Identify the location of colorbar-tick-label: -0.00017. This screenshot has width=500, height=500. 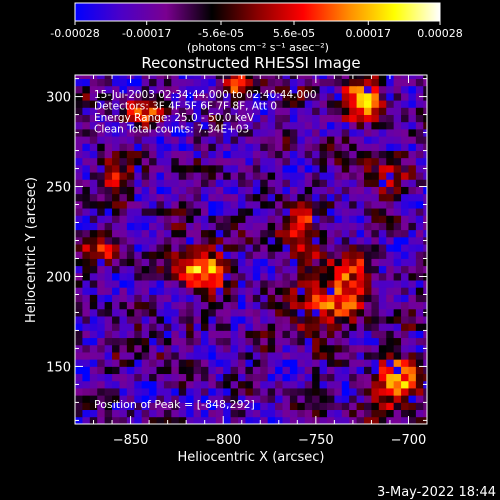
(146, 33).